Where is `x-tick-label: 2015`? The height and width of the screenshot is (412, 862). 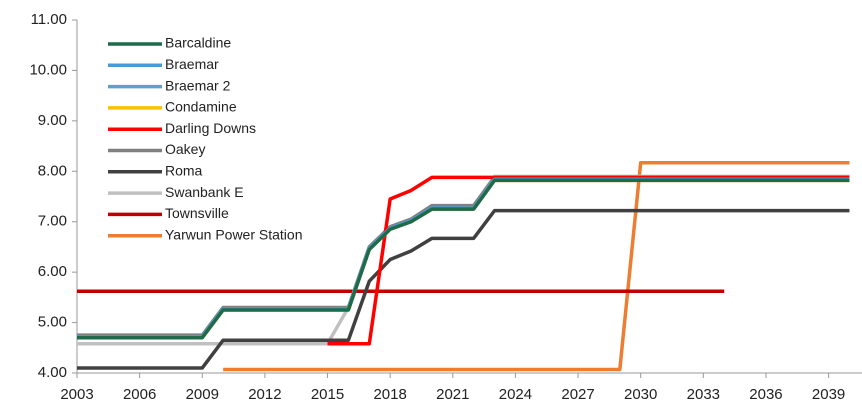 x-tick-label: 2015 is located at coordinates (327, 394).